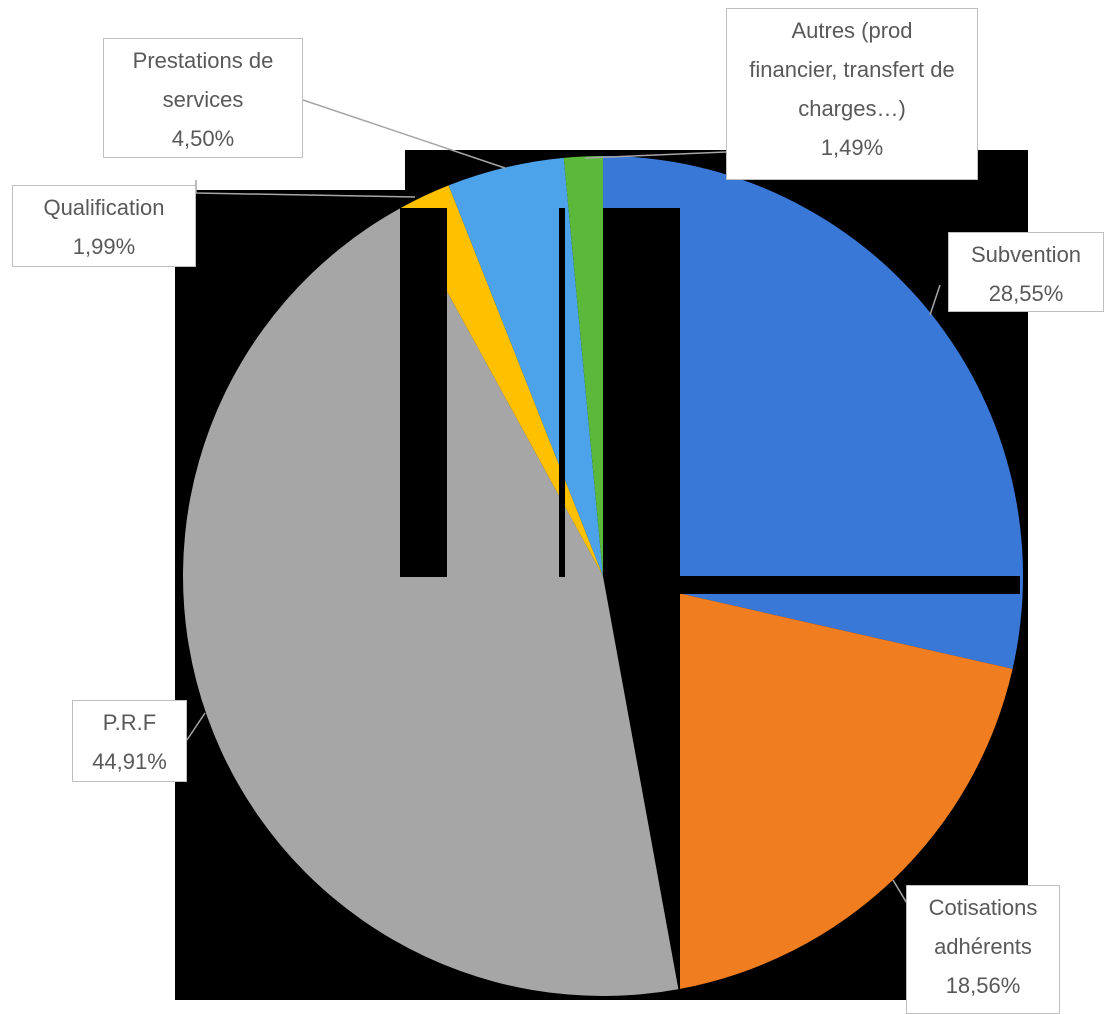  Describe the element at coordinates (104, 246) in the screenshot. I see `label-value: 1,99%` at that location.